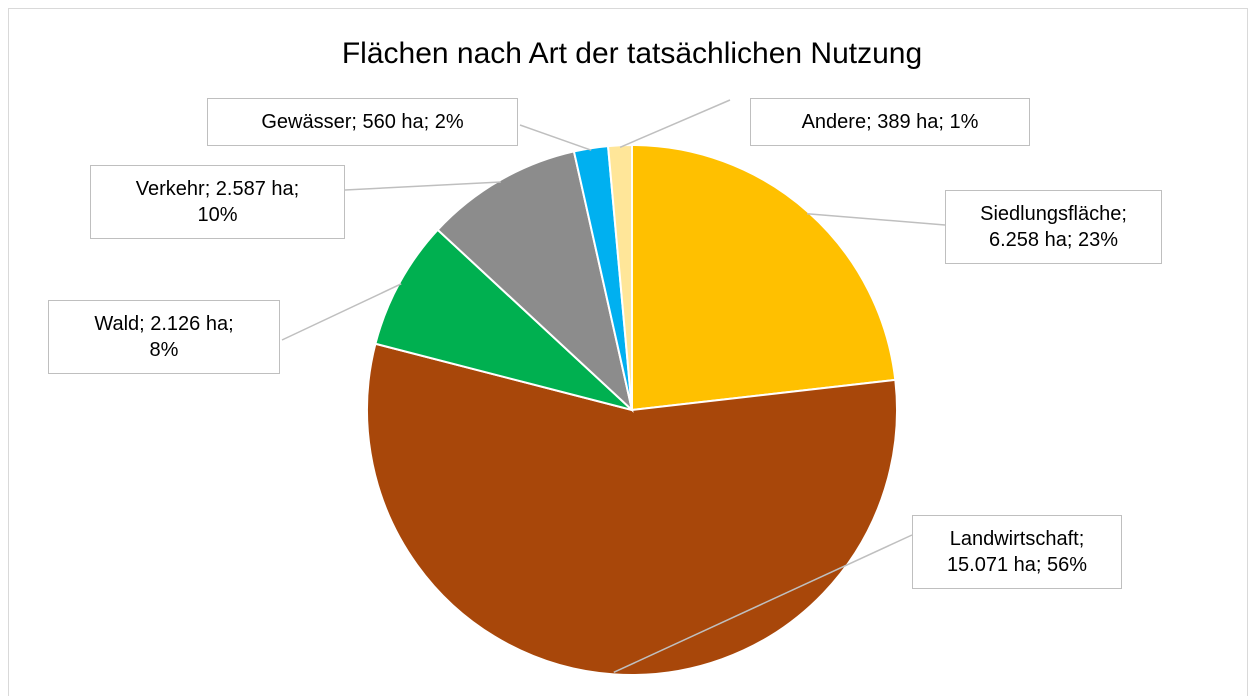  Describe the element at coordinates (164, 337) in the screenshot. I see `data-label: Wald; 2.126 ha; 8%` at that location.